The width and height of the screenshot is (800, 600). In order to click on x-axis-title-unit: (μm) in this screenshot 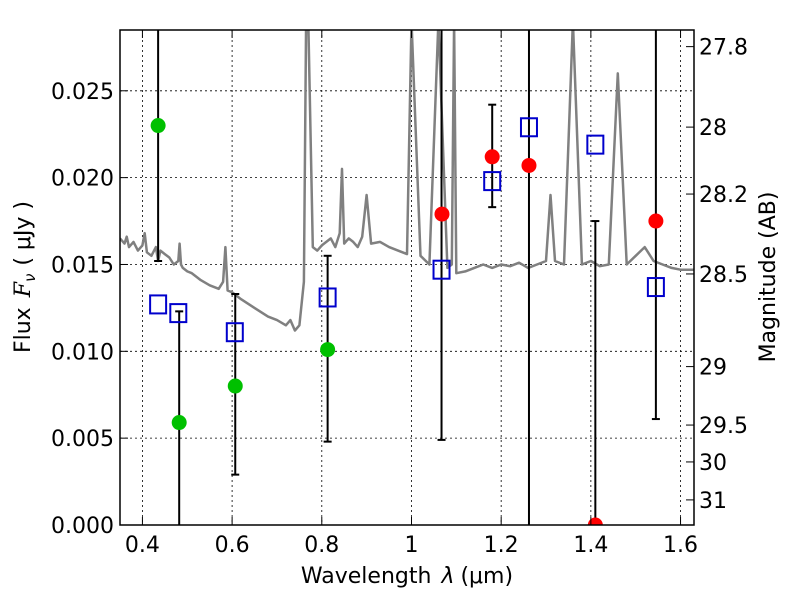, I will do `click(486, 576)`.